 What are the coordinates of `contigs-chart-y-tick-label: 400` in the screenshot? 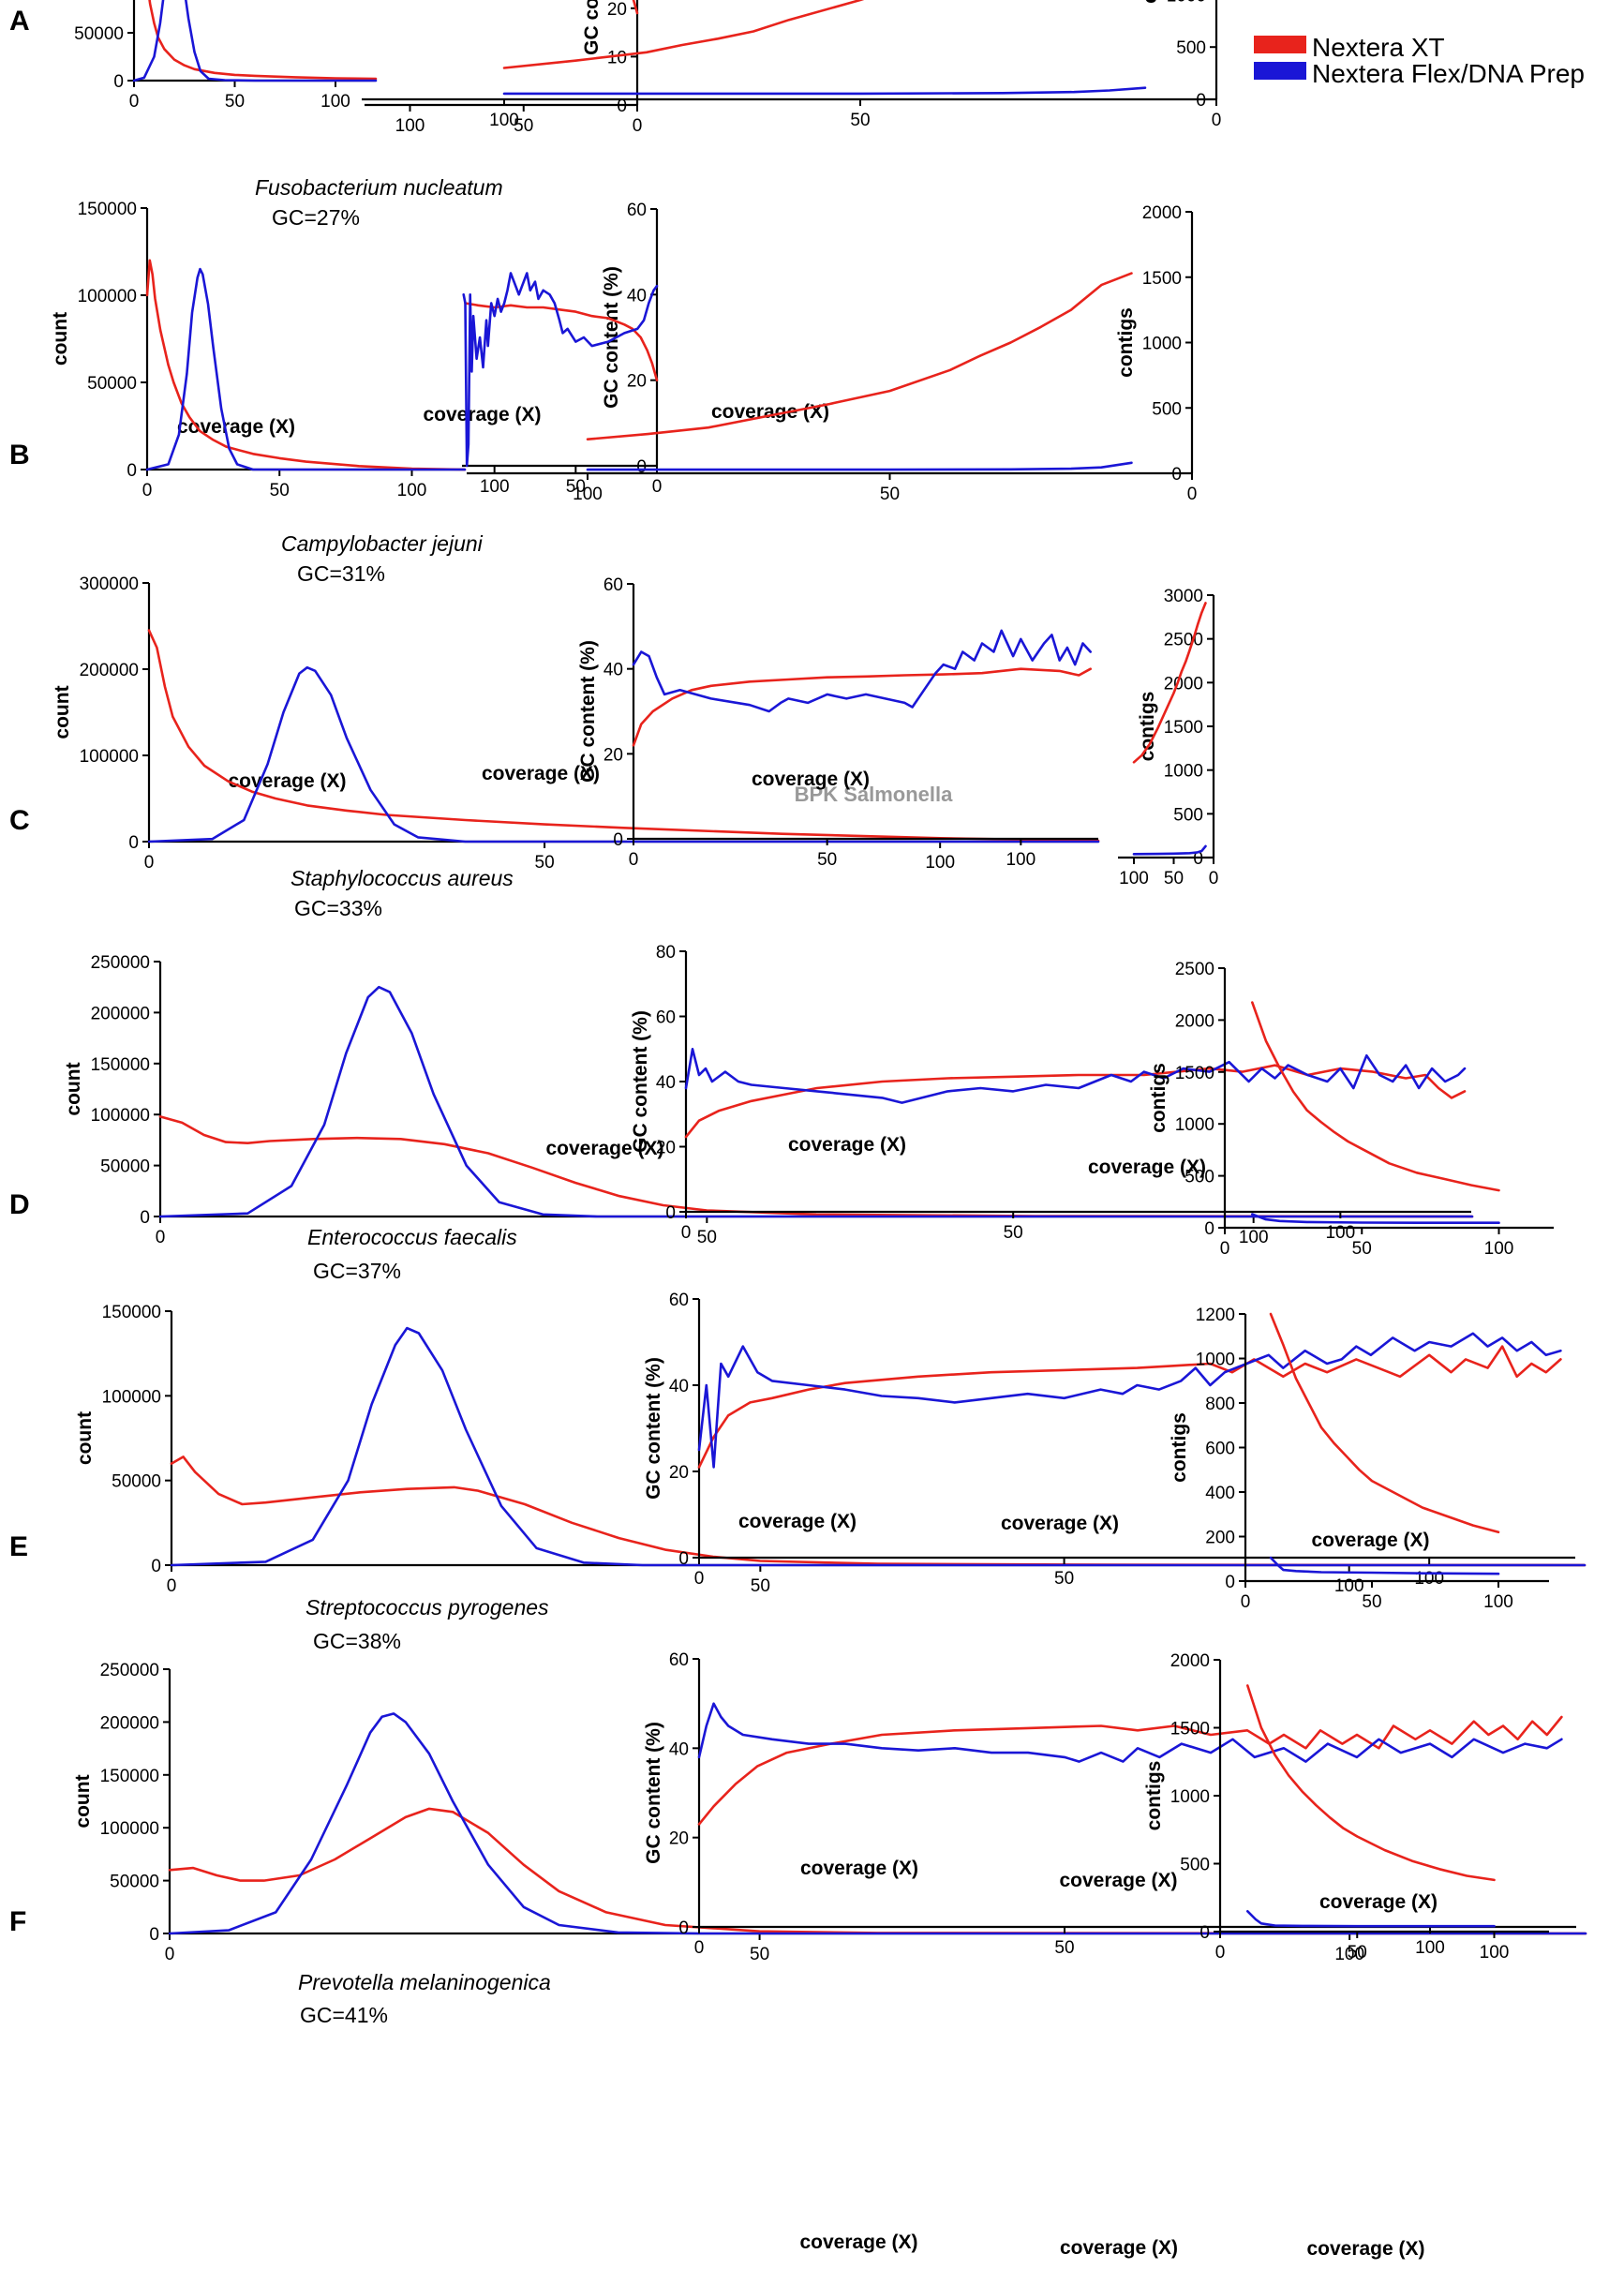 It's located at (1220, 1493).